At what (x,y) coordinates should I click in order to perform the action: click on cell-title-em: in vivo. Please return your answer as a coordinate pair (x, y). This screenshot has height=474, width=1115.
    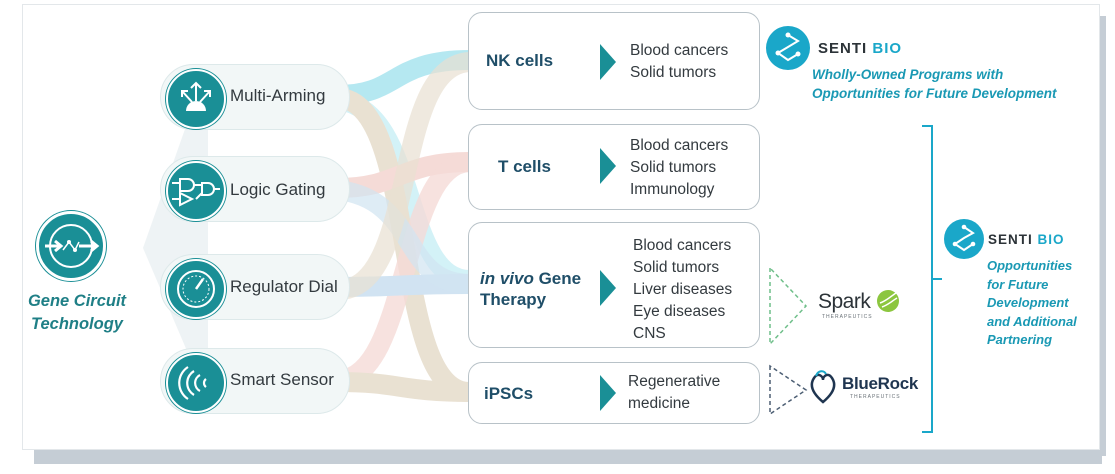
    Looking at the image, I should click on (507, 278).